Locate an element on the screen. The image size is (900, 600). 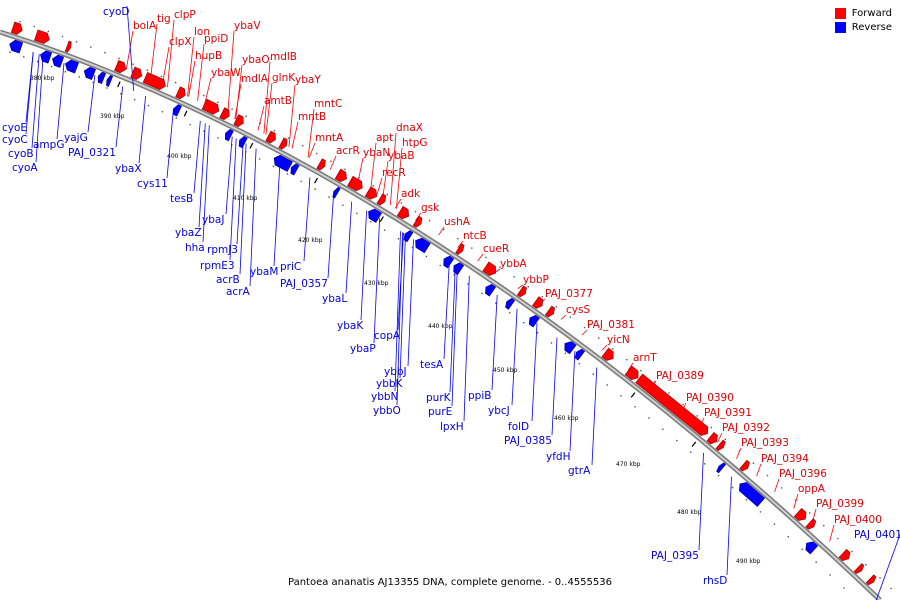
forward-gene-label: ppiD is located at coordinates (216, 39).